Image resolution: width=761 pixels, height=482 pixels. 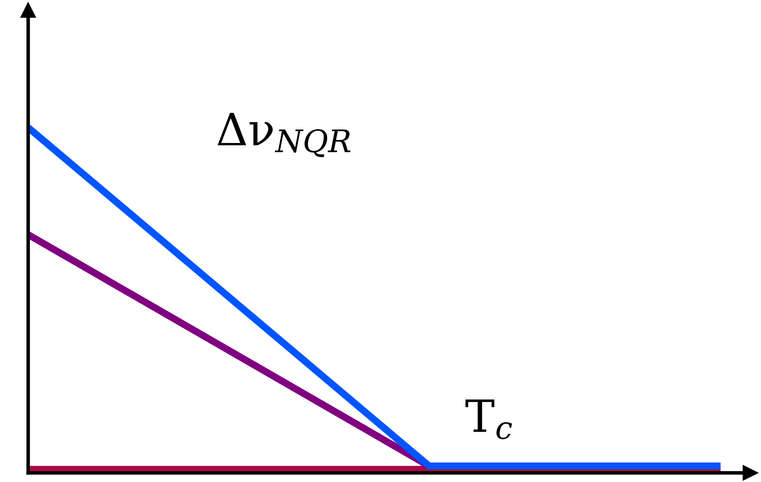 What do you see at coordinates (284, 135) in the screenshot?
I see `annotation: Δν$_{NQR}$` at bounding box center [284, 135].